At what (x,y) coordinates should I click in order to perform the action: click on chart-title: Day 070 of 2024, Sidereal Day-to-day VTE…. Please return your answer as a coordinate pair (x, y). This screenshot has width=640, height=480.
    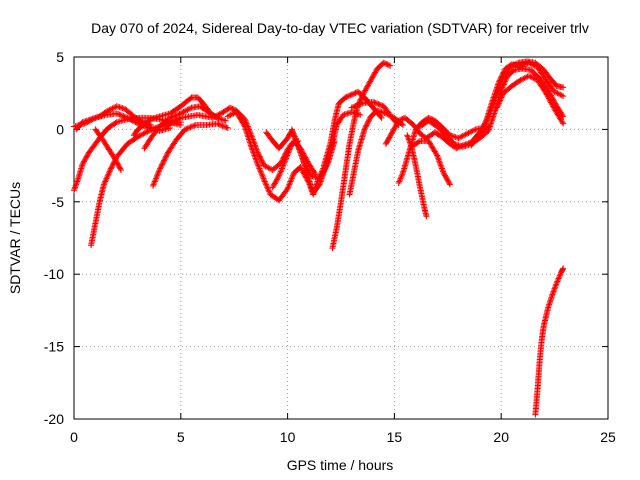
    Looking at the image, I should click on (340, 28).